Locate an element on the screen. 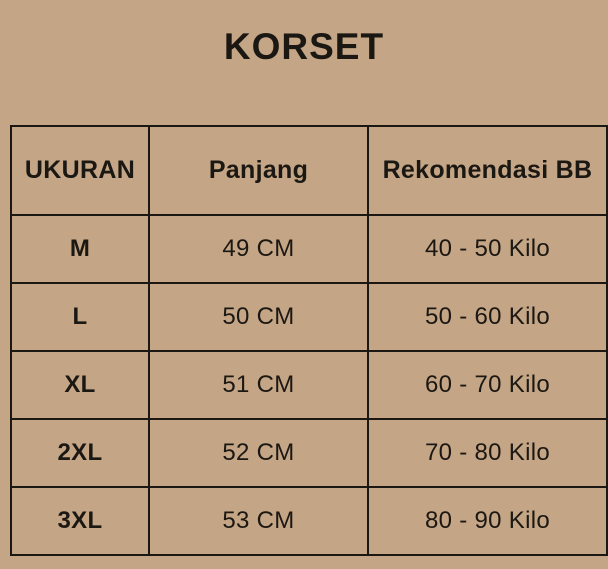  cell-size: M is located at coordinates (80, 249).